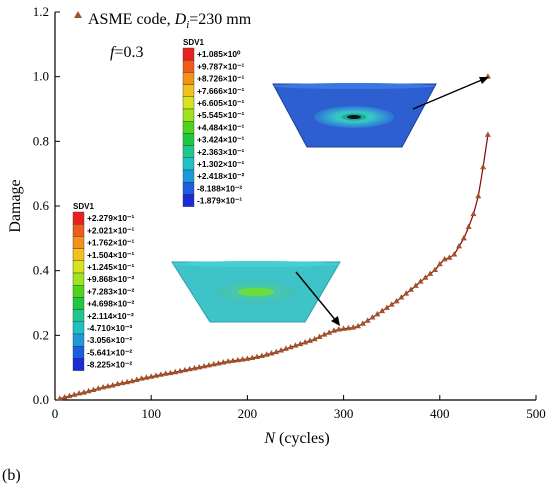 Image resolution: width=550 pixels, height=487 pixels. What do you see at coordinates (15, 205) in the screenshot?
I see `y-axis-label: Damage` at bounding box center [15, 205].